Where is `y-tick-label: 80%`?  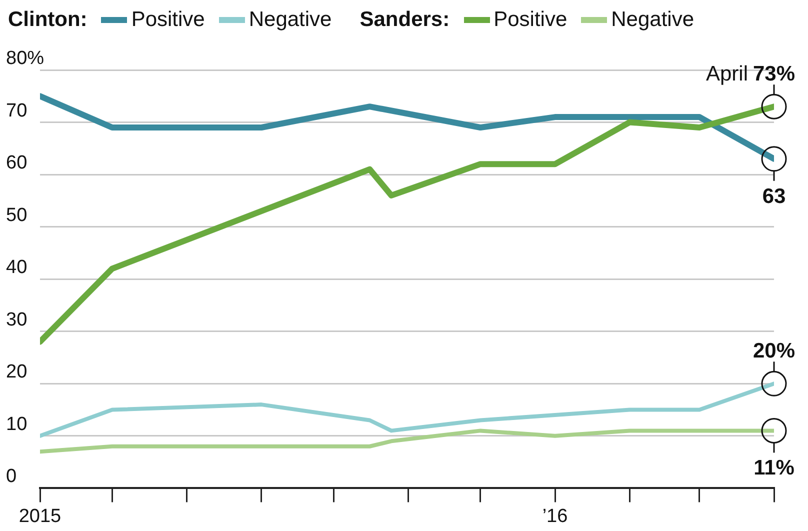
y-tick-label: 80% is located at coordinates (25, 58).